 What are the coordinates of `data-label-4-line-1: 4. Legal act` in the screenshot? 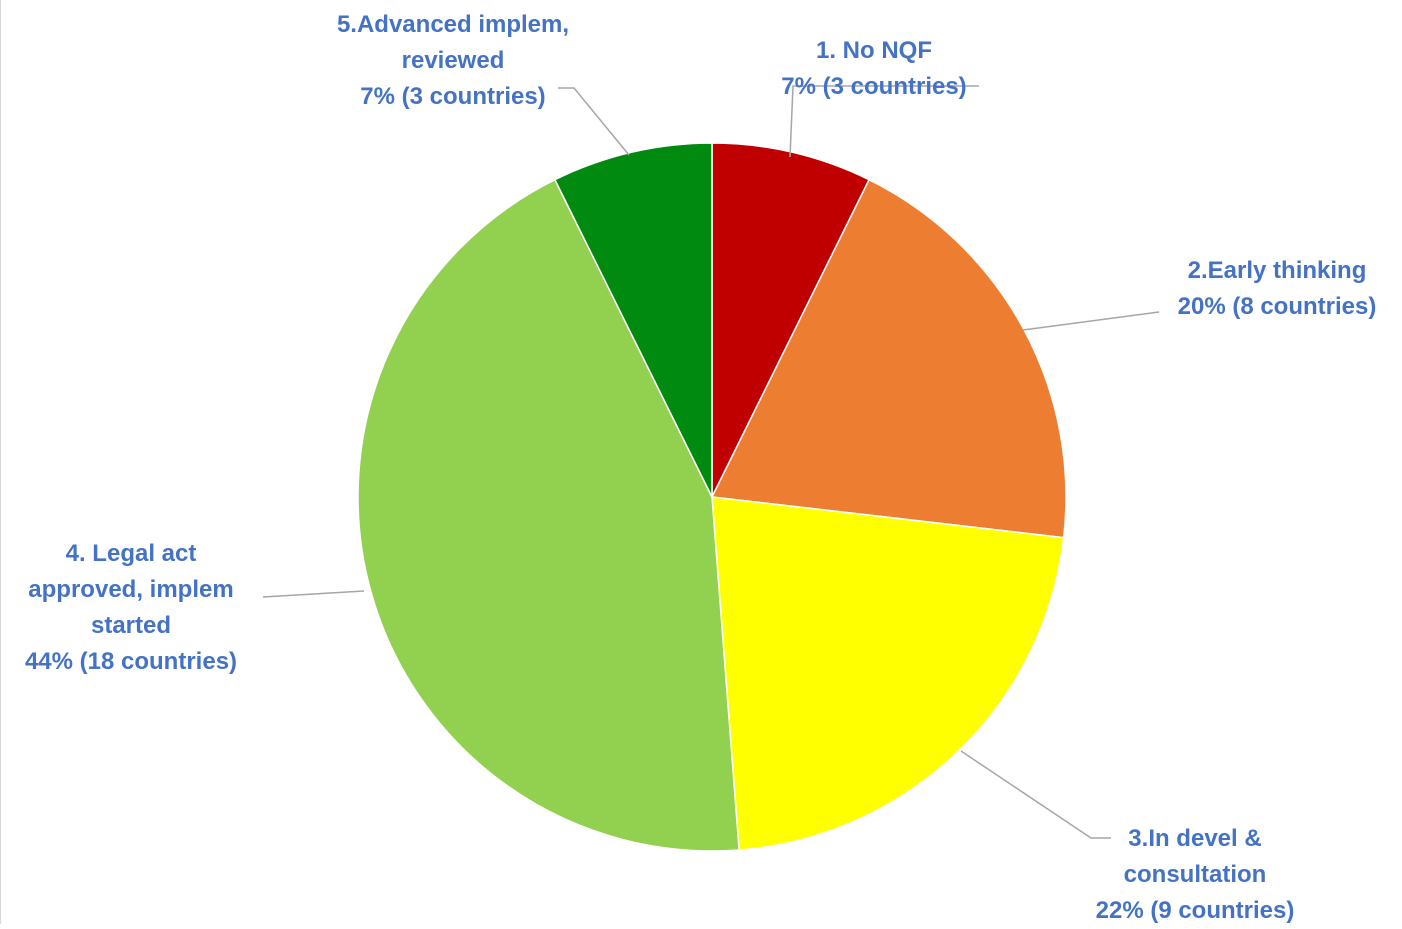 It's located at (131, 553).